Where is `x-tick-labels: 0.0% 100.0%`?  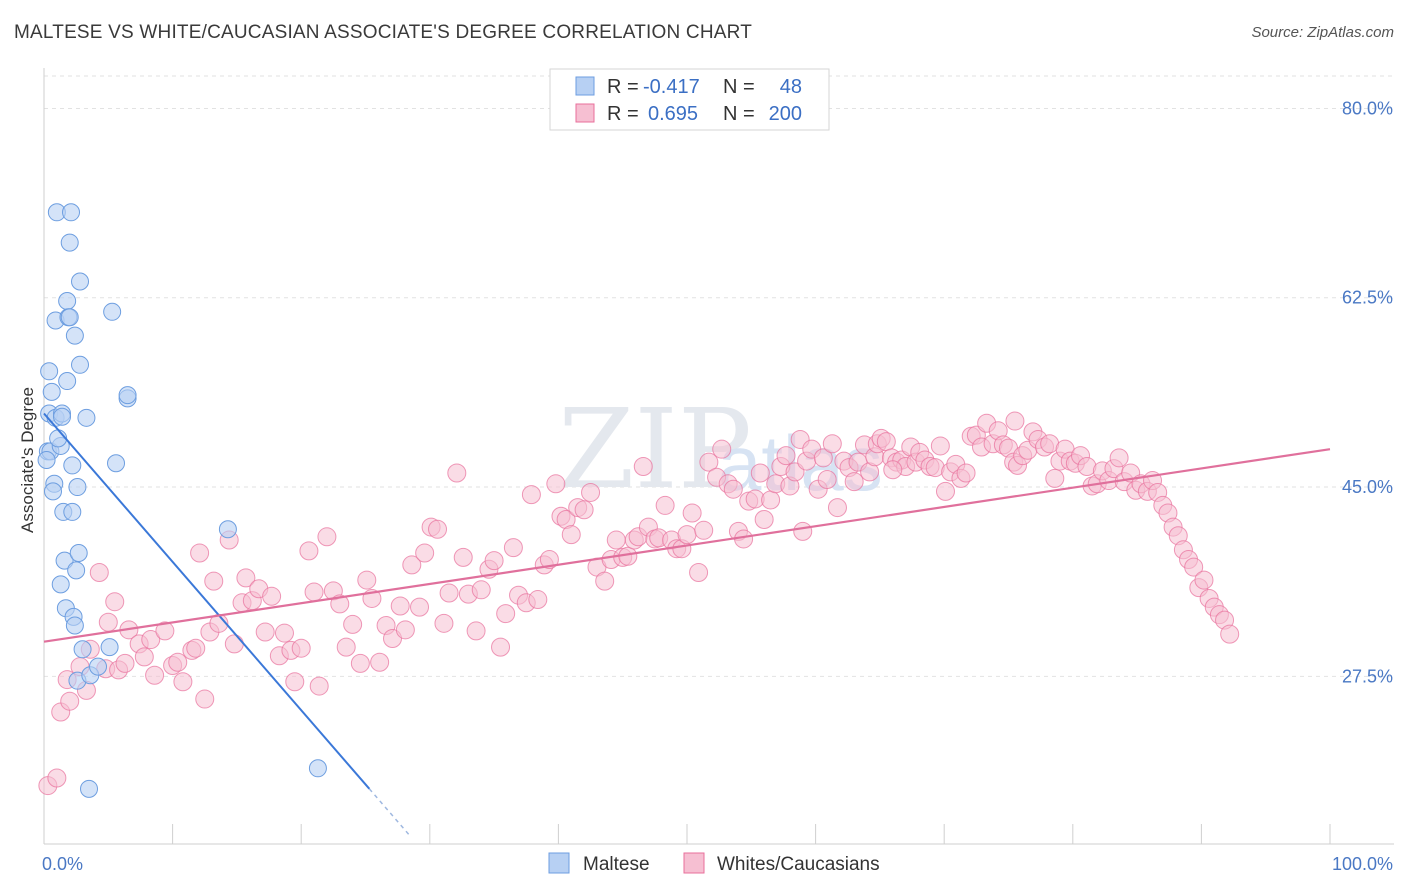 x-tick-labels: 0.0% 100.0% is located at coordinates (717, 864).